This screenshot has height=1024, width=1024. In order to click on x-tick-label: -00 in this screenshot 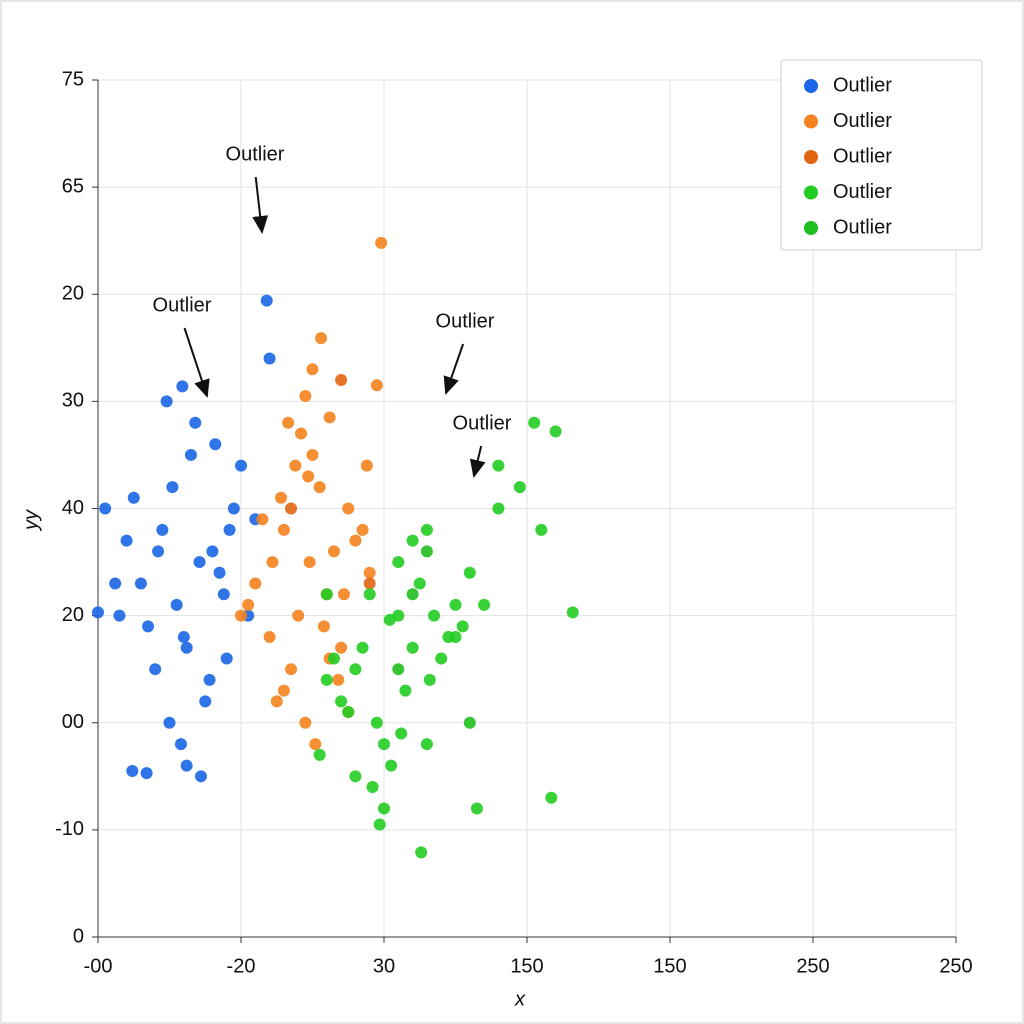, I will do `click(98, 966)`.